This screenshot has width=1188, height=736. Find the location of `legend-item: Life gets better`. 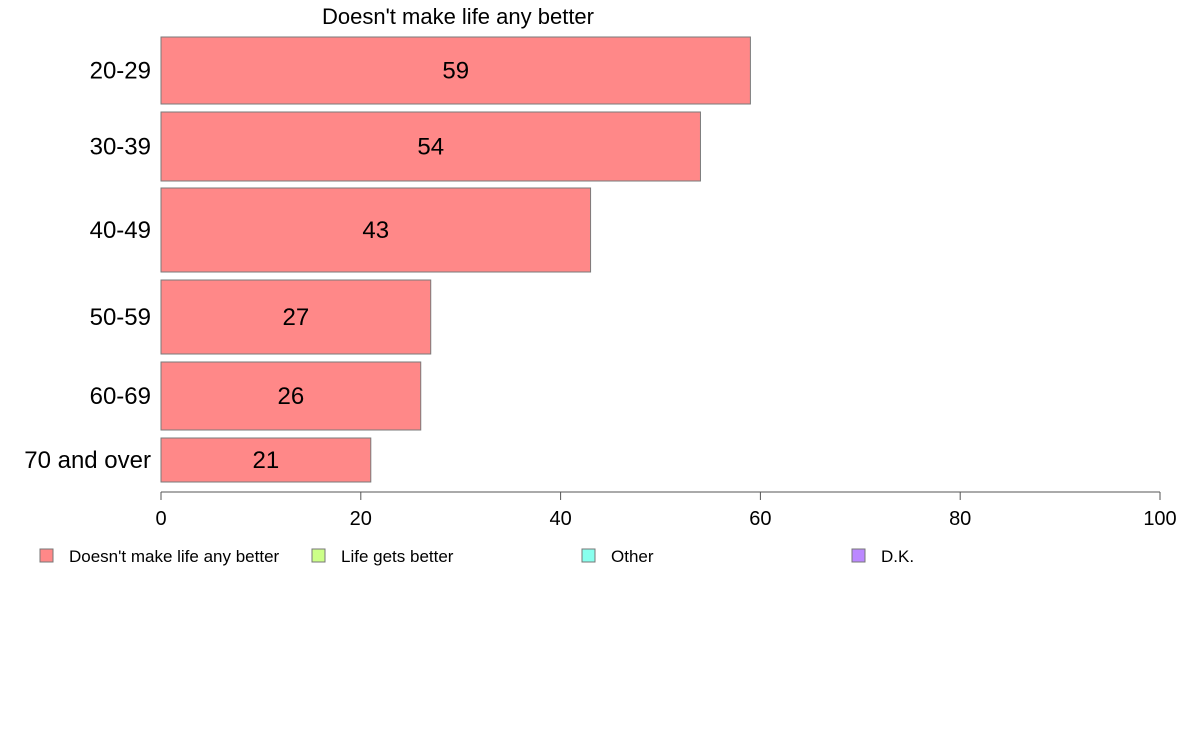

legend-item: Life gets better is located at coordinates (382, 556).